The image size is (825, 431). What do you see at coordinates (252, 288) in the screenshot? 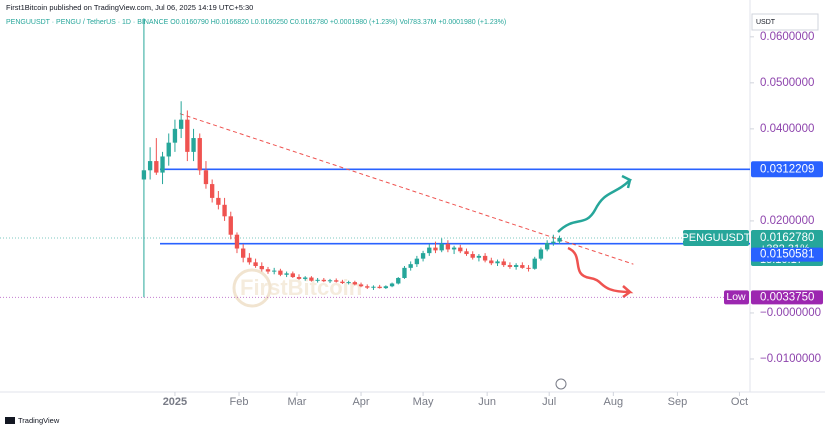
I see `watermark-logo` at bounding box center [252, 288].